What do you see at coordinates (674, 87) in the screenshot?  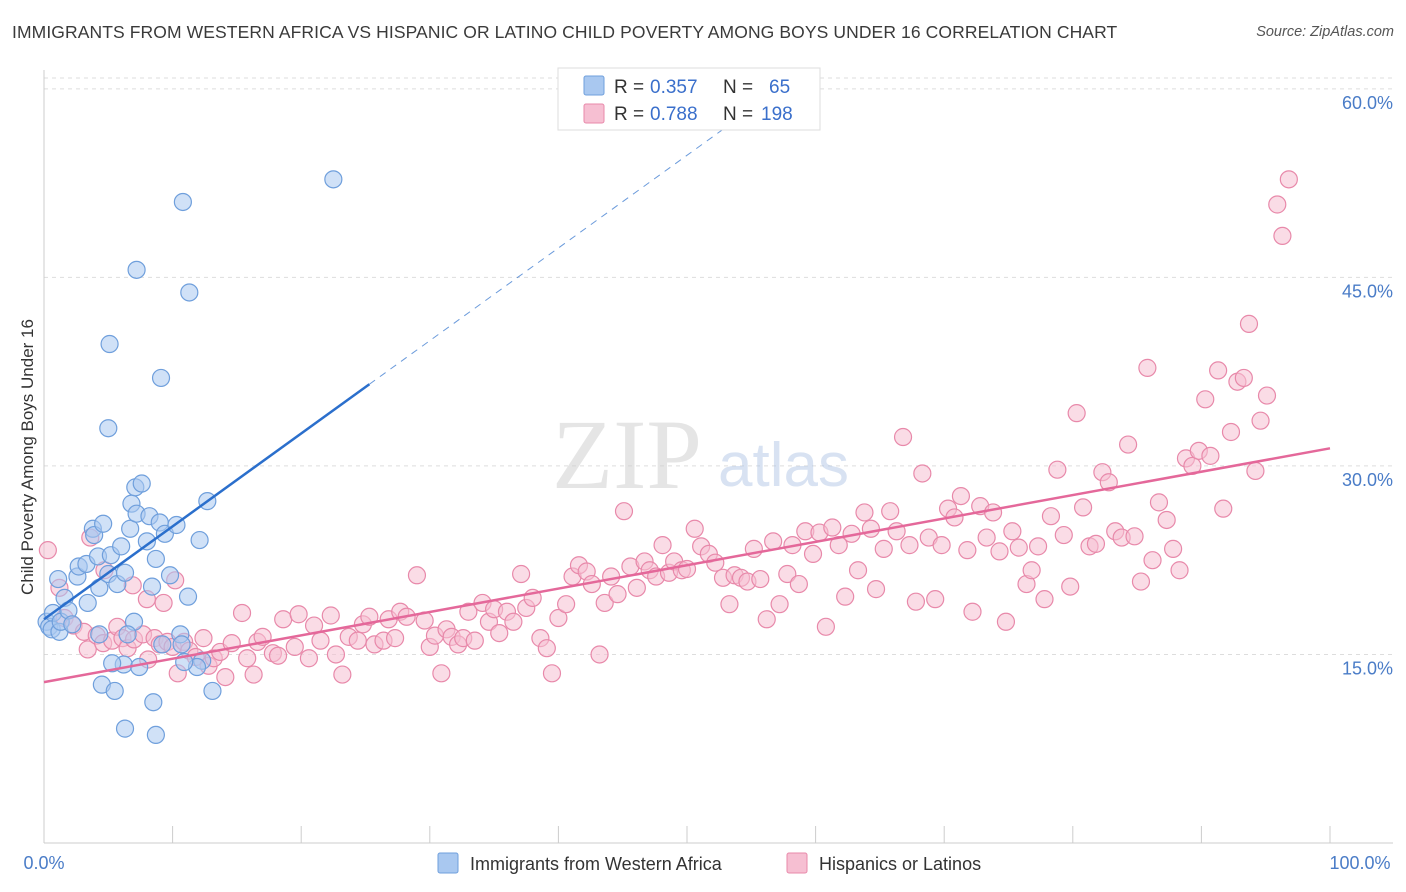 I see `legend-r-value-1: 0.357` at bounding box center [674, 87].